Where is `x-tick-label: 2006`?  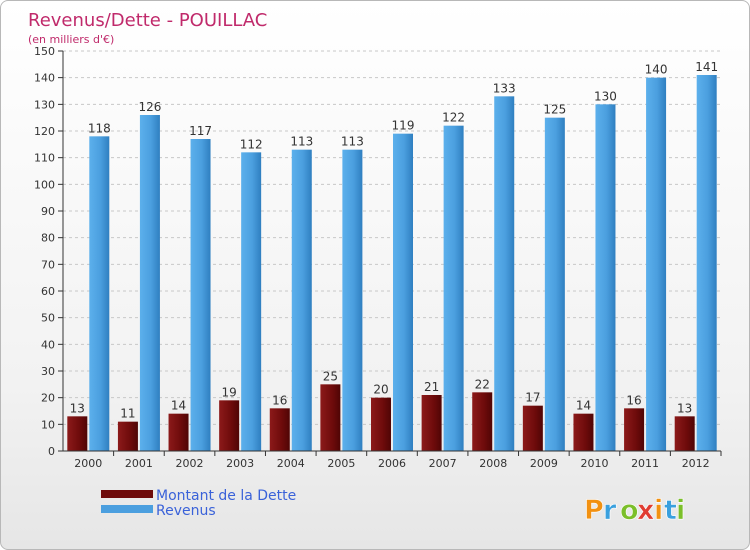 x-tick-label: 2006 is located at coordinates (392, 463).